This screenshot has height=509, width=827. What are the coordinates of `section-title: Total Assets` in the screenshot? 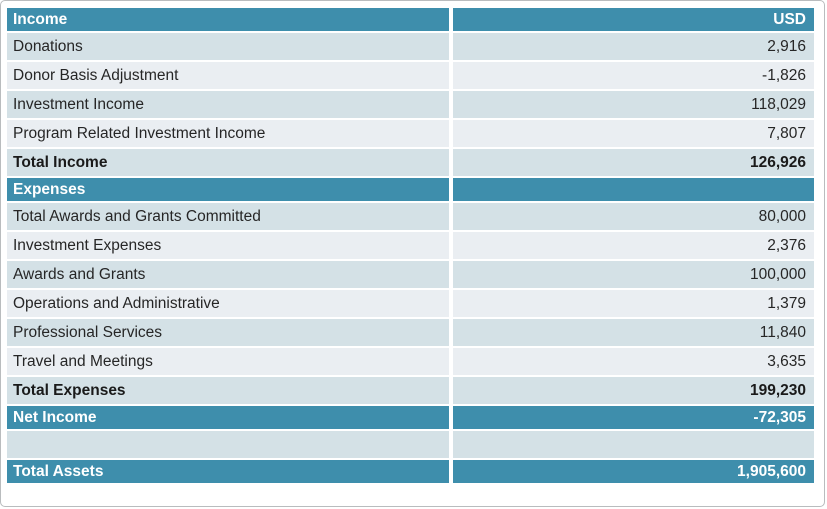 It's located at (228, 471).